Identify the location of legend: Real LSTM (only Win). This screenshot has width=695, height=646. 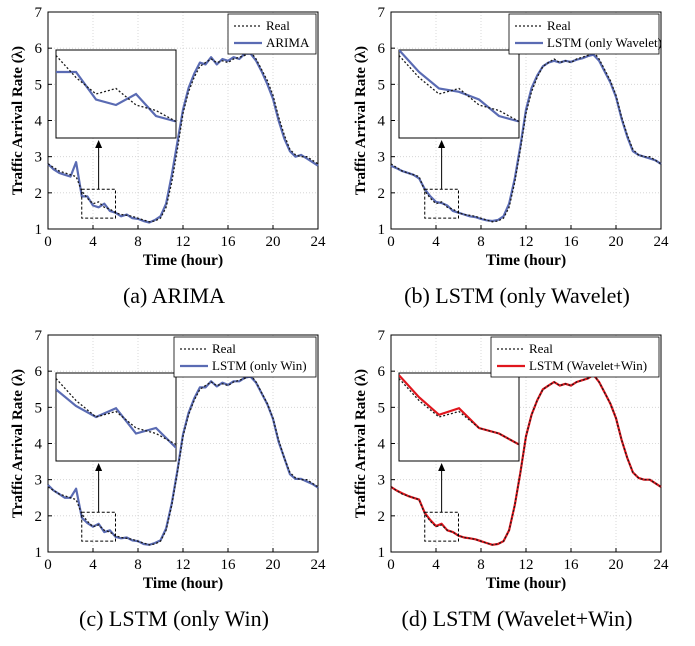
(245, 357).